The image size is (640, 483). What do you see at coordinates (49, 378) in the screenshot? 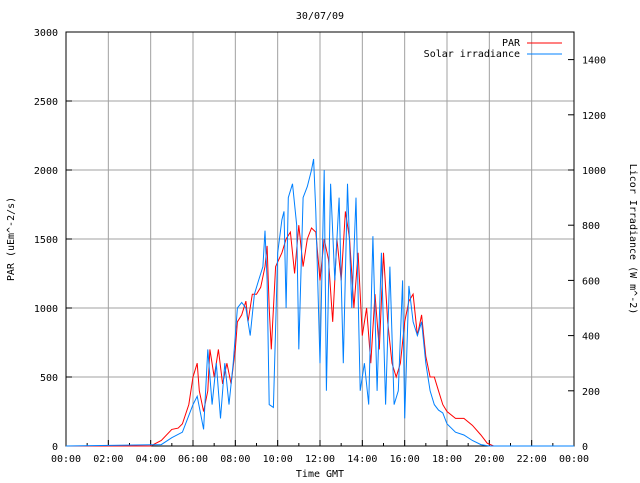
I see `y-tick-label: 500` at bounding box center [49, 378].